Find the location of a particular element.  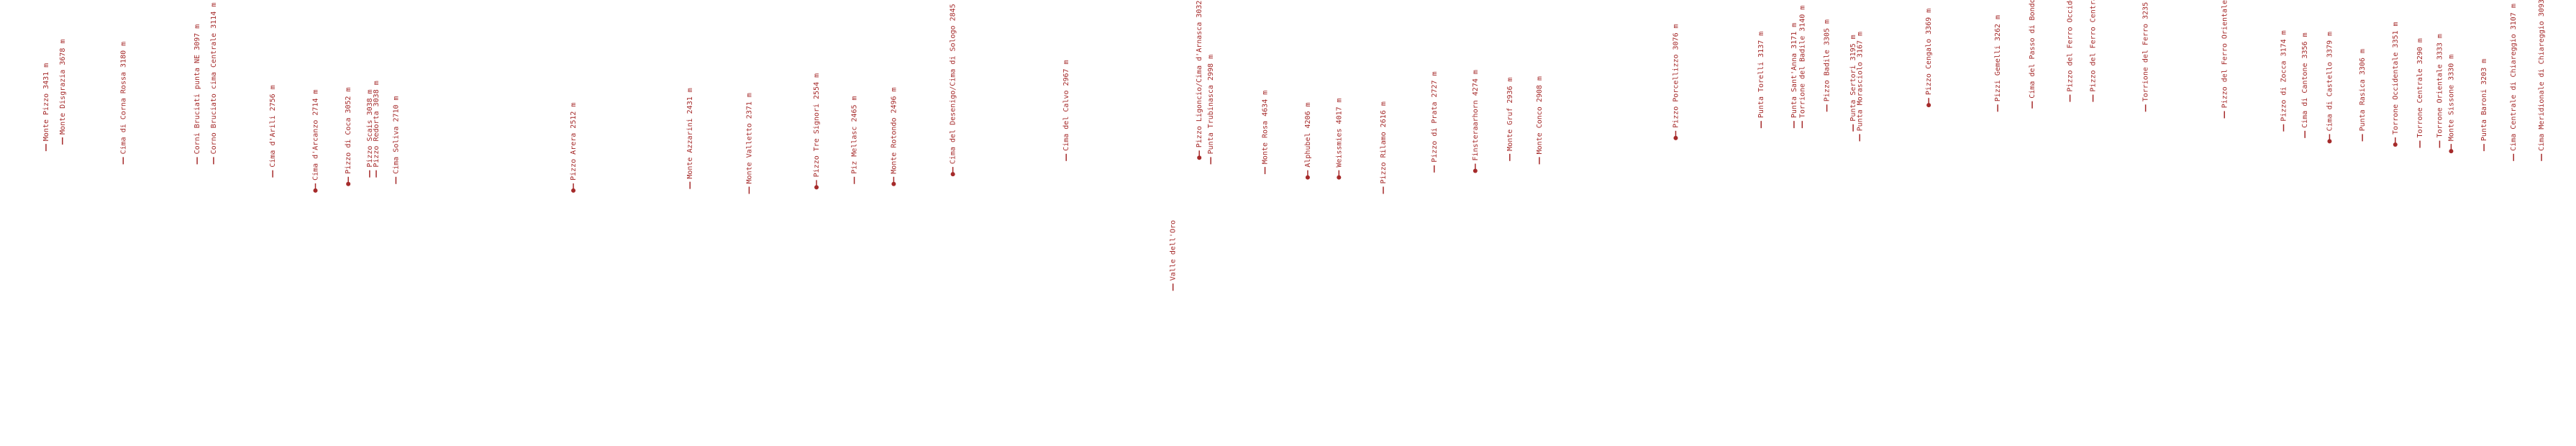

peak-label: Torrione del Badile 3140 m is located at coordinates (1802, 62).